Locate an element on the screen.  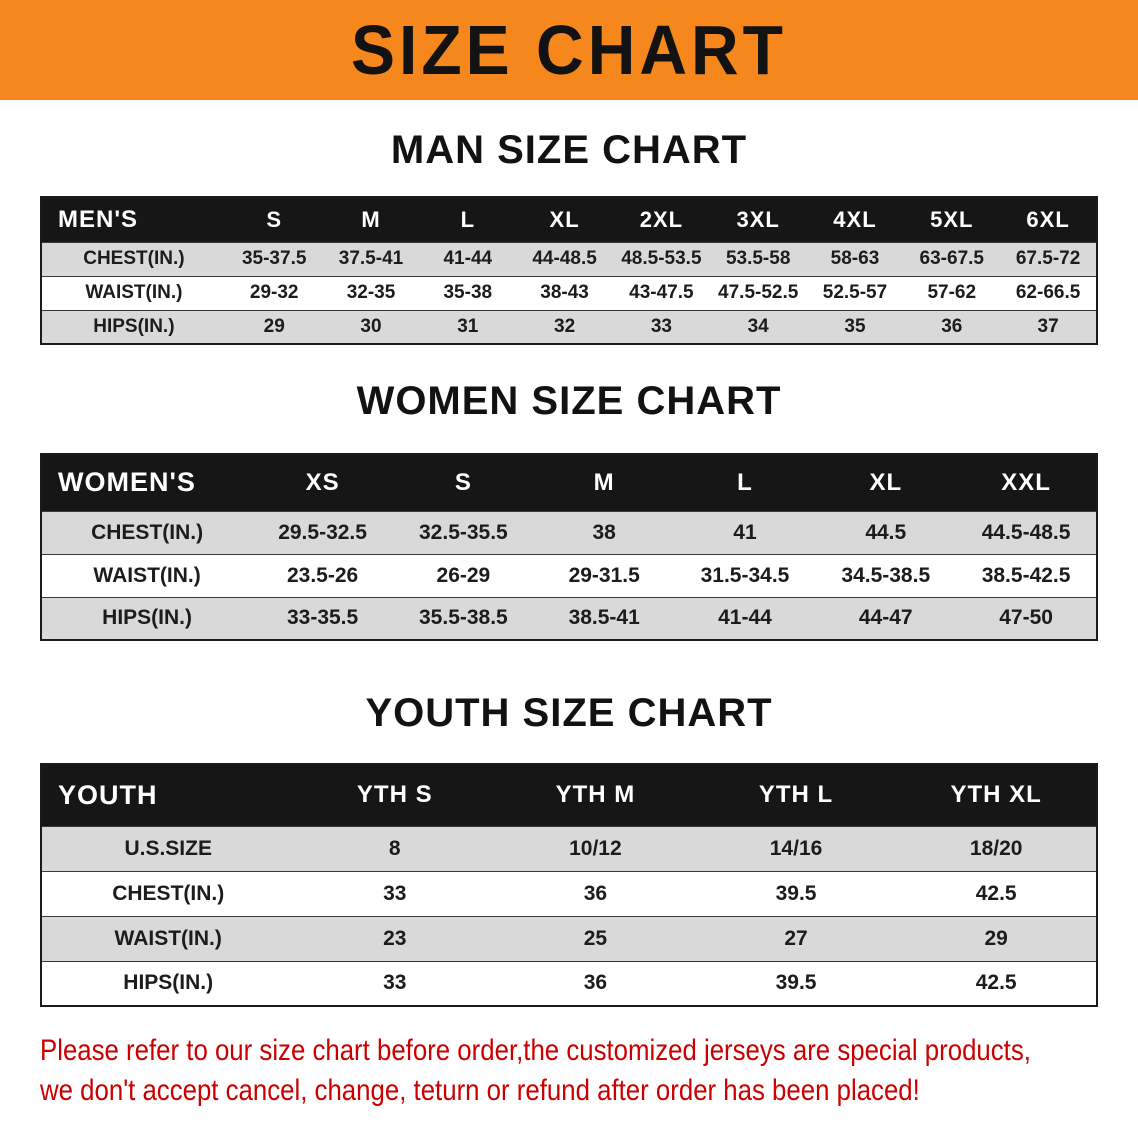
size-value-cell: 14/16 is located at coordinates (796, 848).